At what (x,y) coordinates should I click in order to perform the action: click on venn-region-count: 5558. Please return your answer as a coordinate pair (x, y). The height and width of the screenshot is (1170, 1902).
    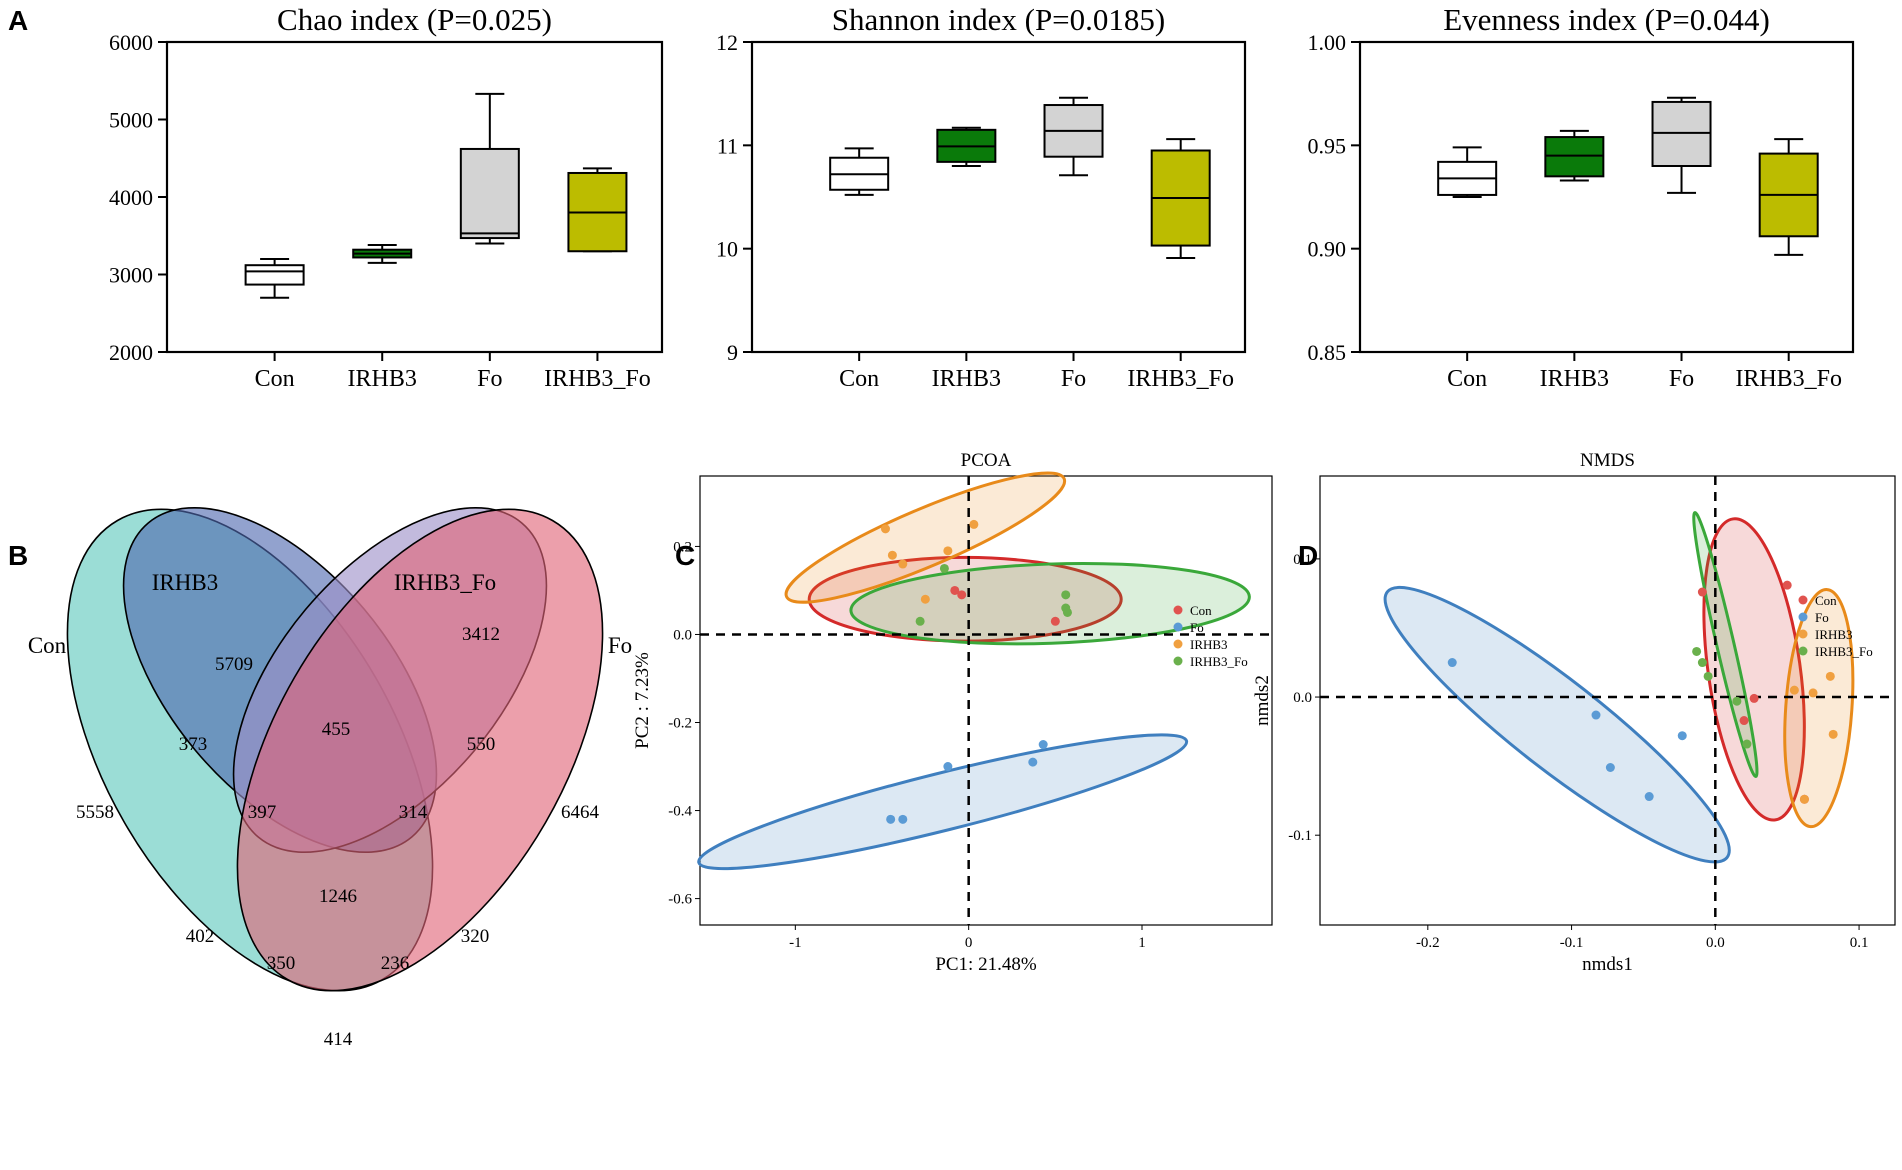
    Looking at the image, I should click on (95, 812).